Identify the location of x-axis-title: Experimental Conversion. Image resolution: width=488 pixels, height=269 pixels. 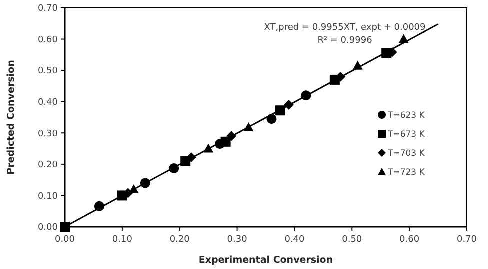
(266, 260).